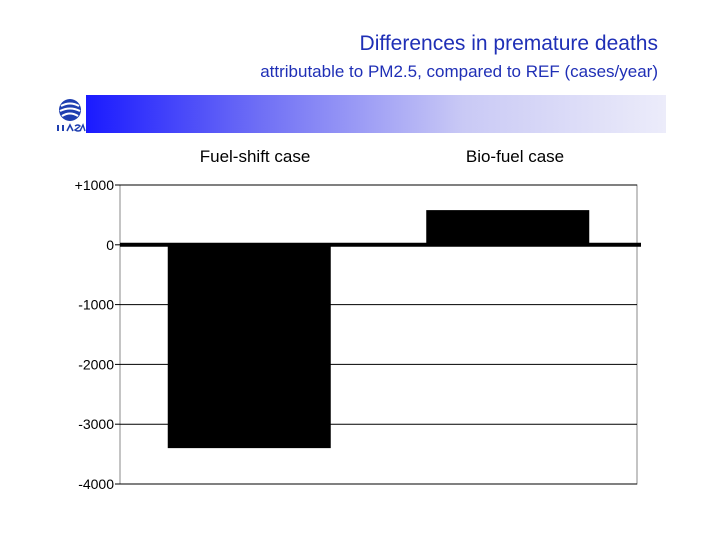 Image resolution: width=720 pixels, height=540 pixels. I want to click on y-tick-label-5: -4000, so click(96, 484).